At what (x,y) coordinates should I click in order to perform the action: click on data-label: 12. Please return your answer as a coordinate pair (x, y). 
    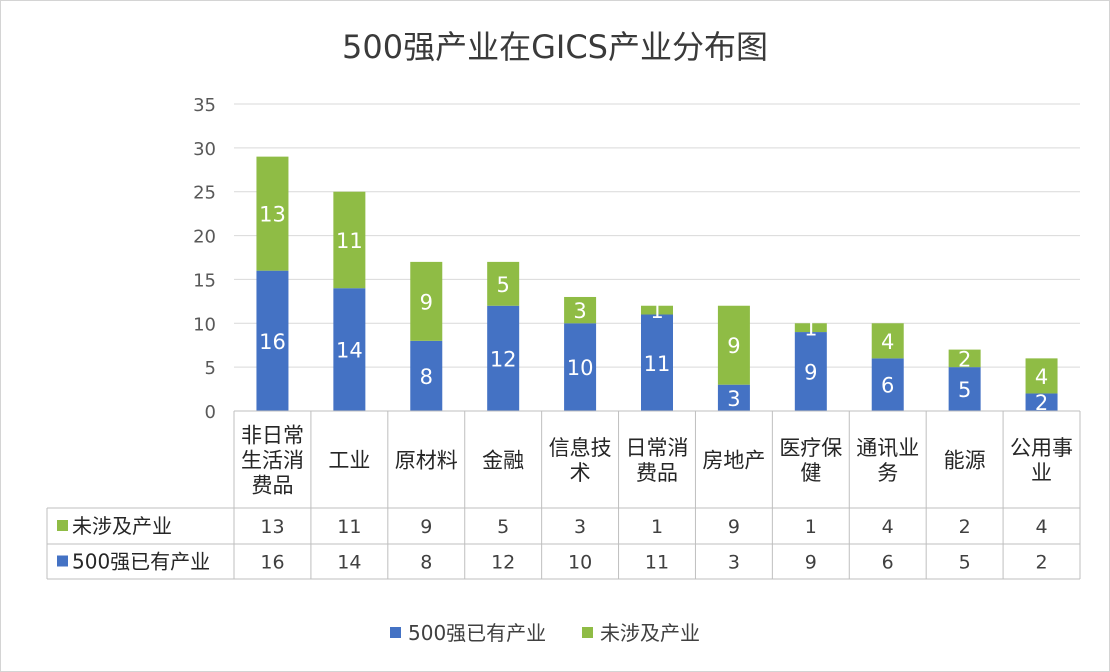
    Looking at the image, I should click on (503, 359).